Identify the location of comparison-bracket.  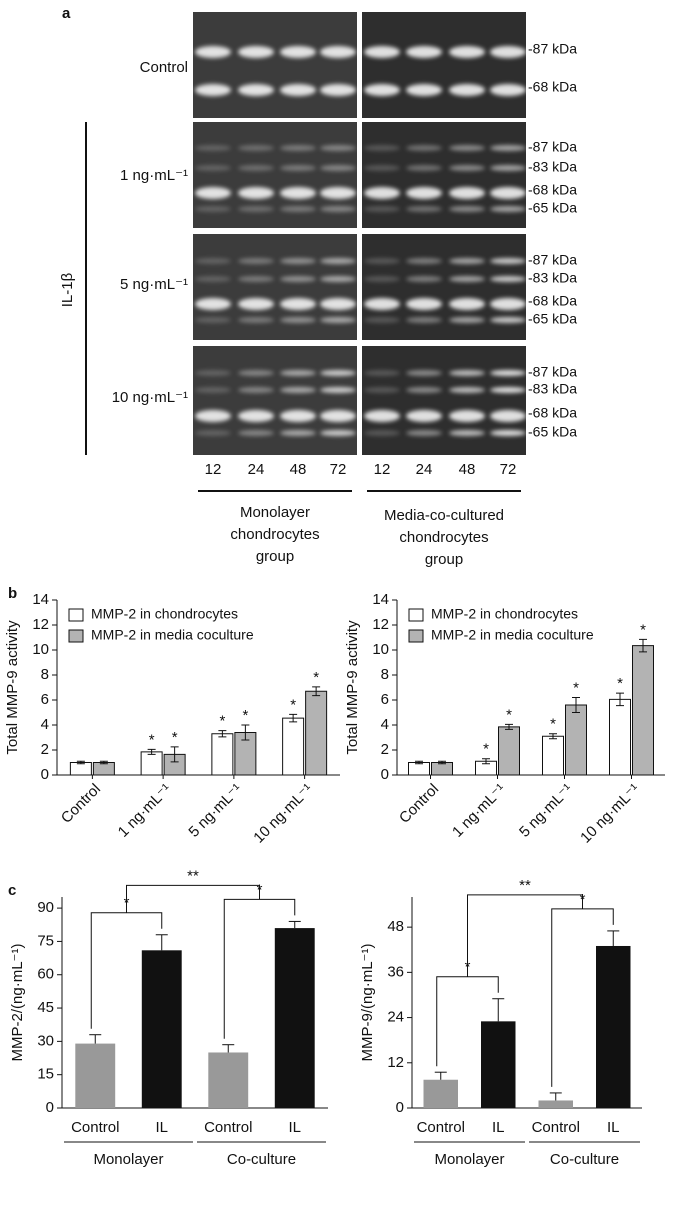
(193, 898).